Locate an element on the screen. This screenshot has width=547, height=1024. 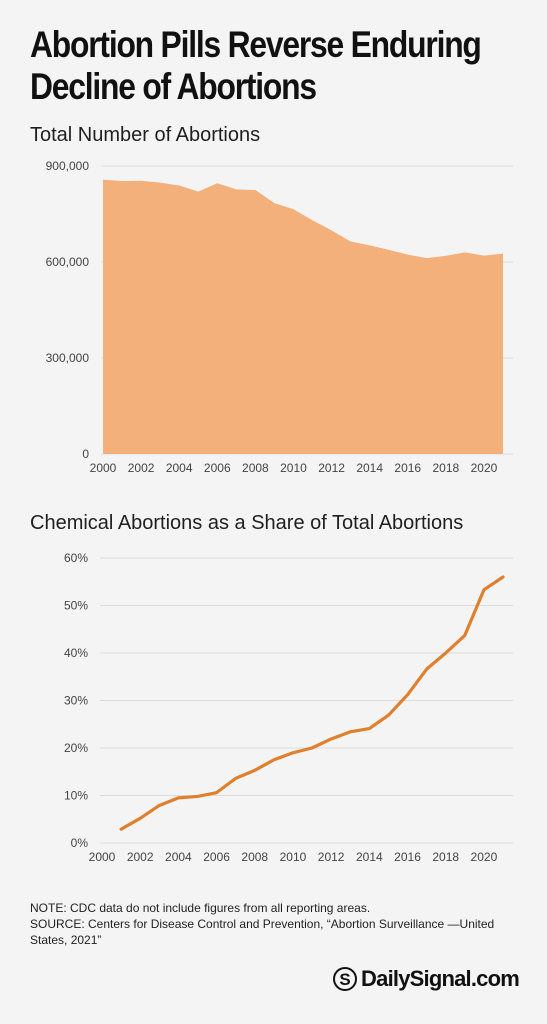
brand-logo: S DailySignal.com is located at coordinates (426, 979).